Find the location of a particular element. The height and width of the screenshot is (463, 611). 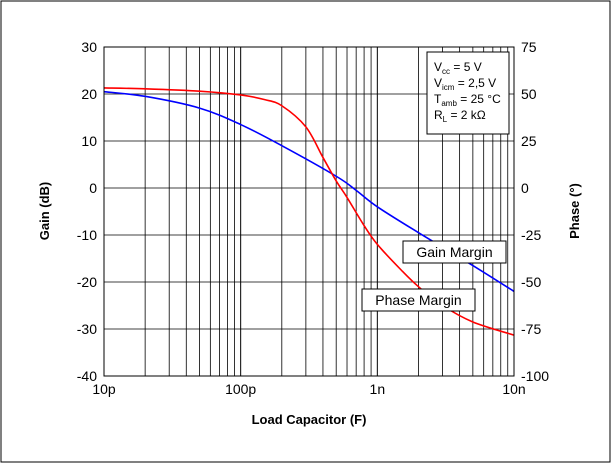

y-left-tick-label: 30 is located at coordinates (89, 47).